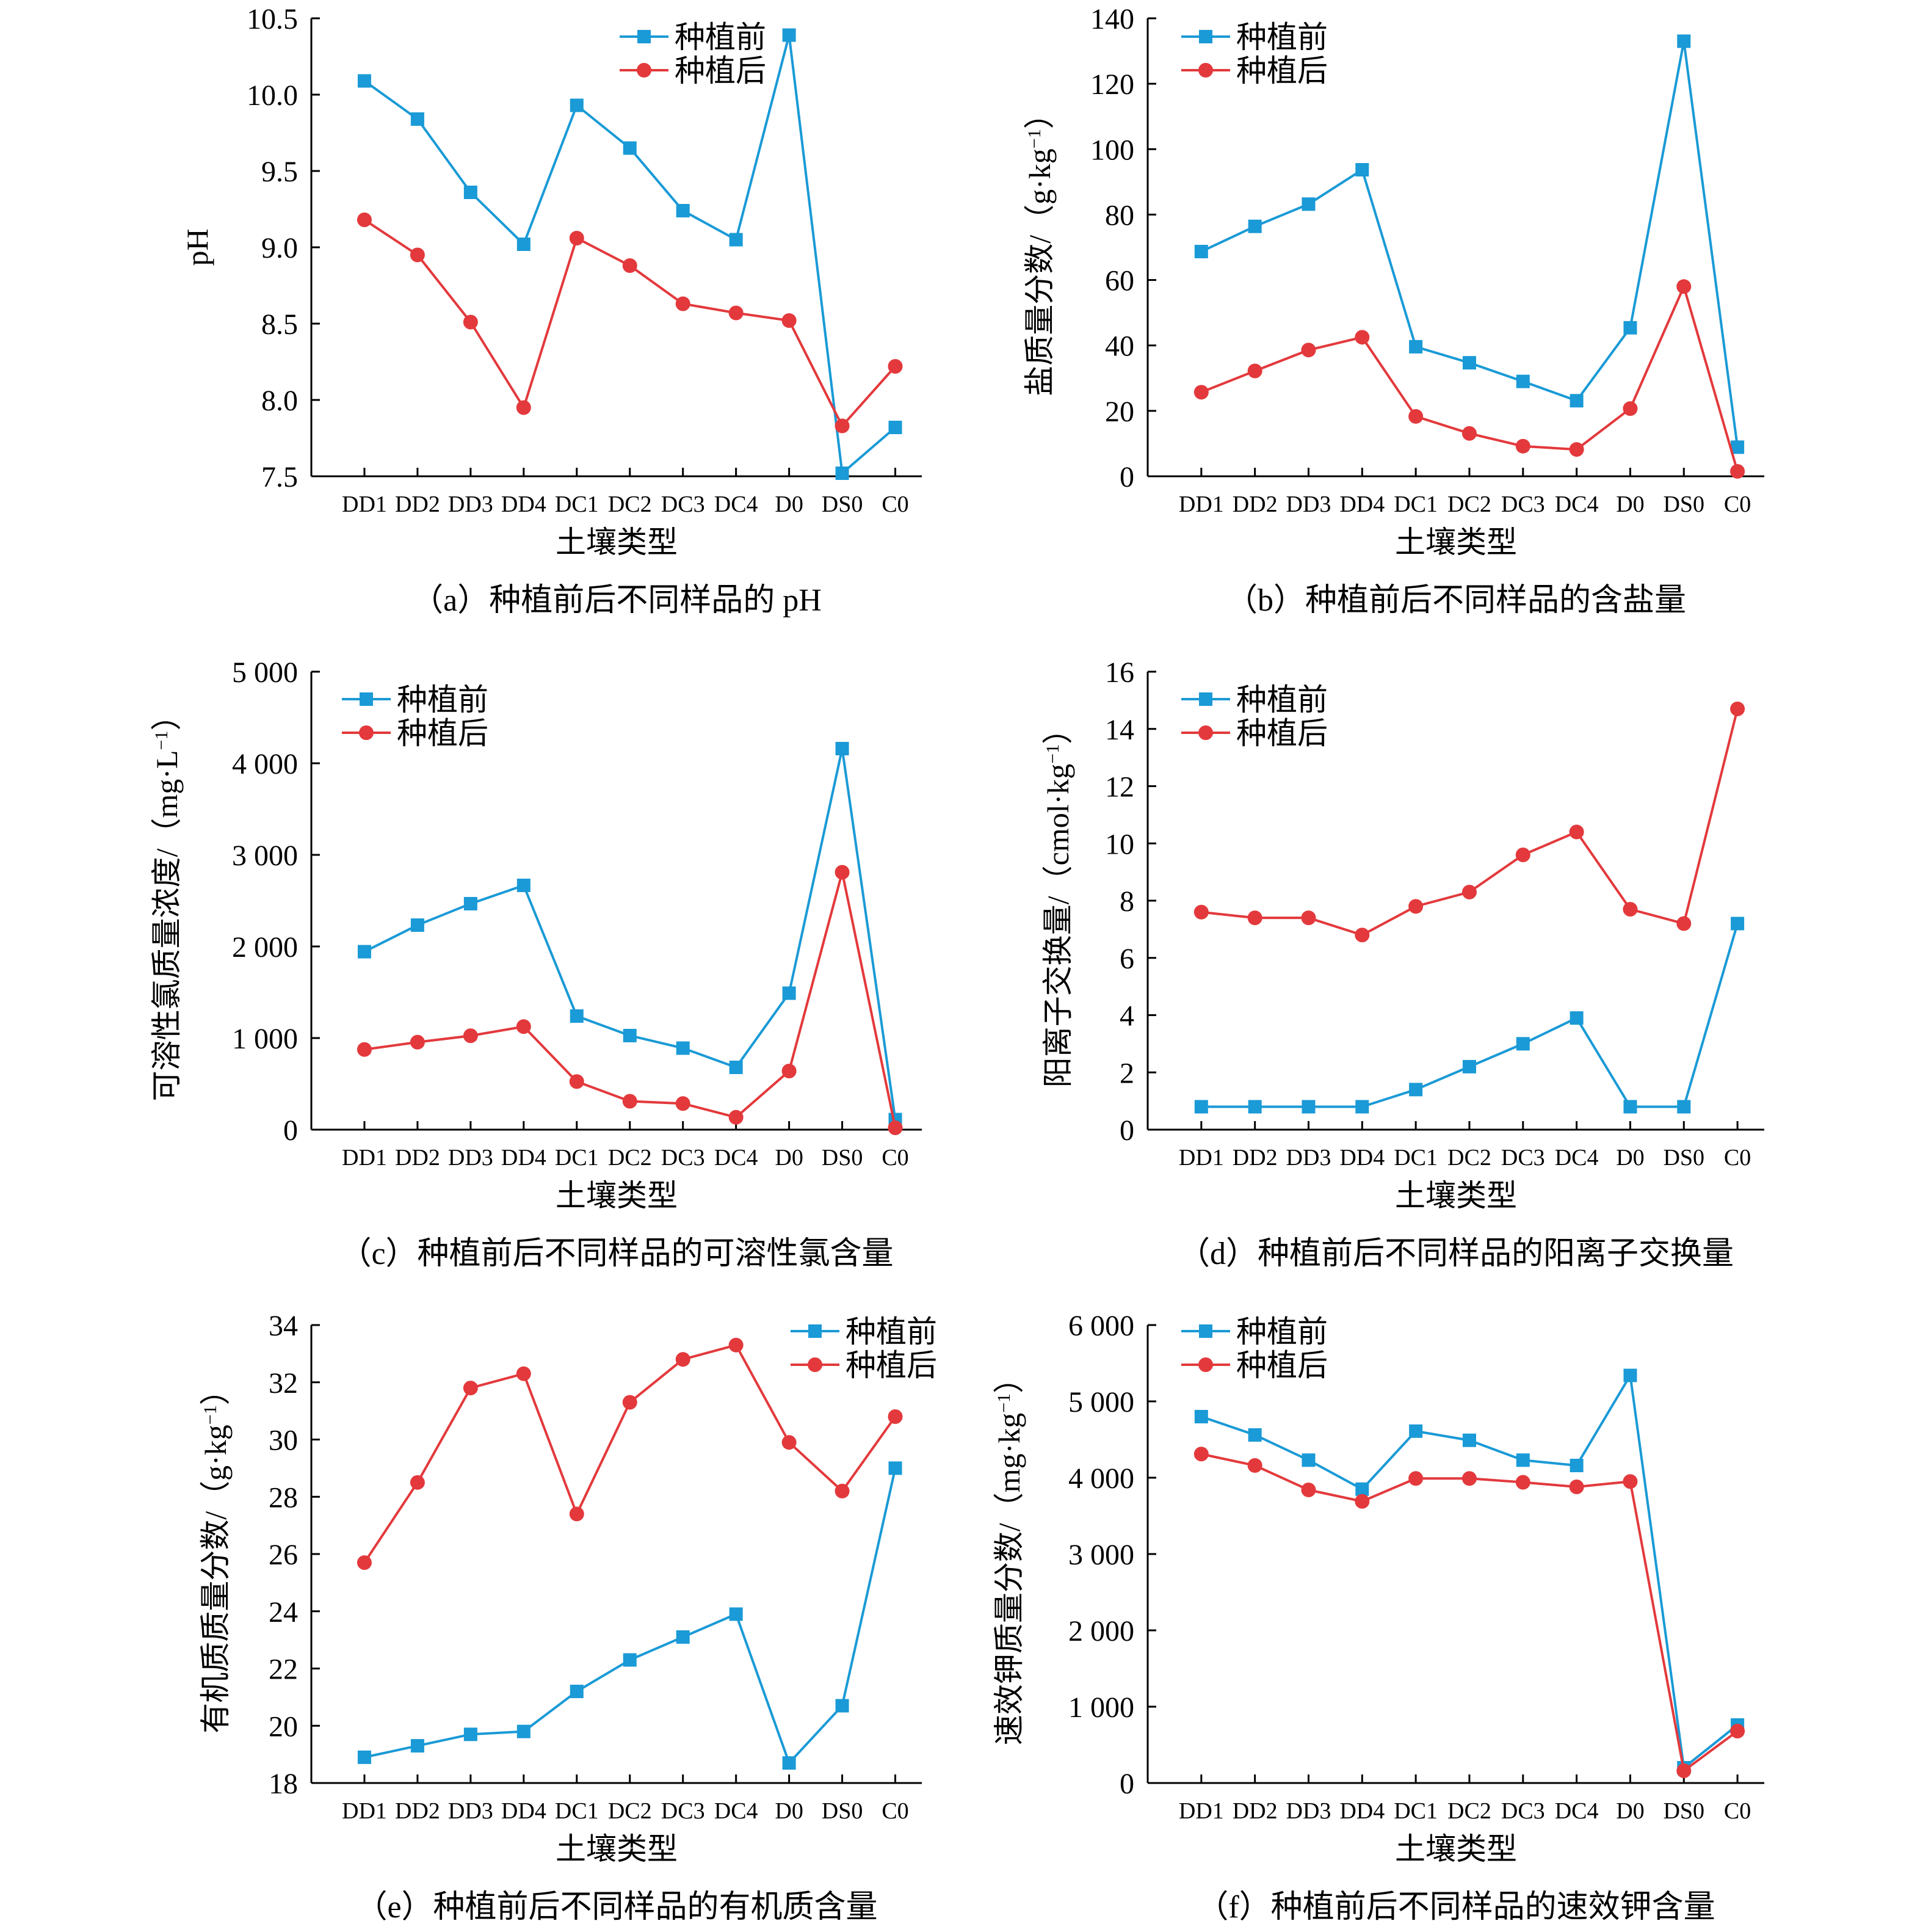  What do you see at coordinates (1101, 1326) in the screenshot?
I see `y-tick-label: 6 000` at bounding box center [1101, 1326].